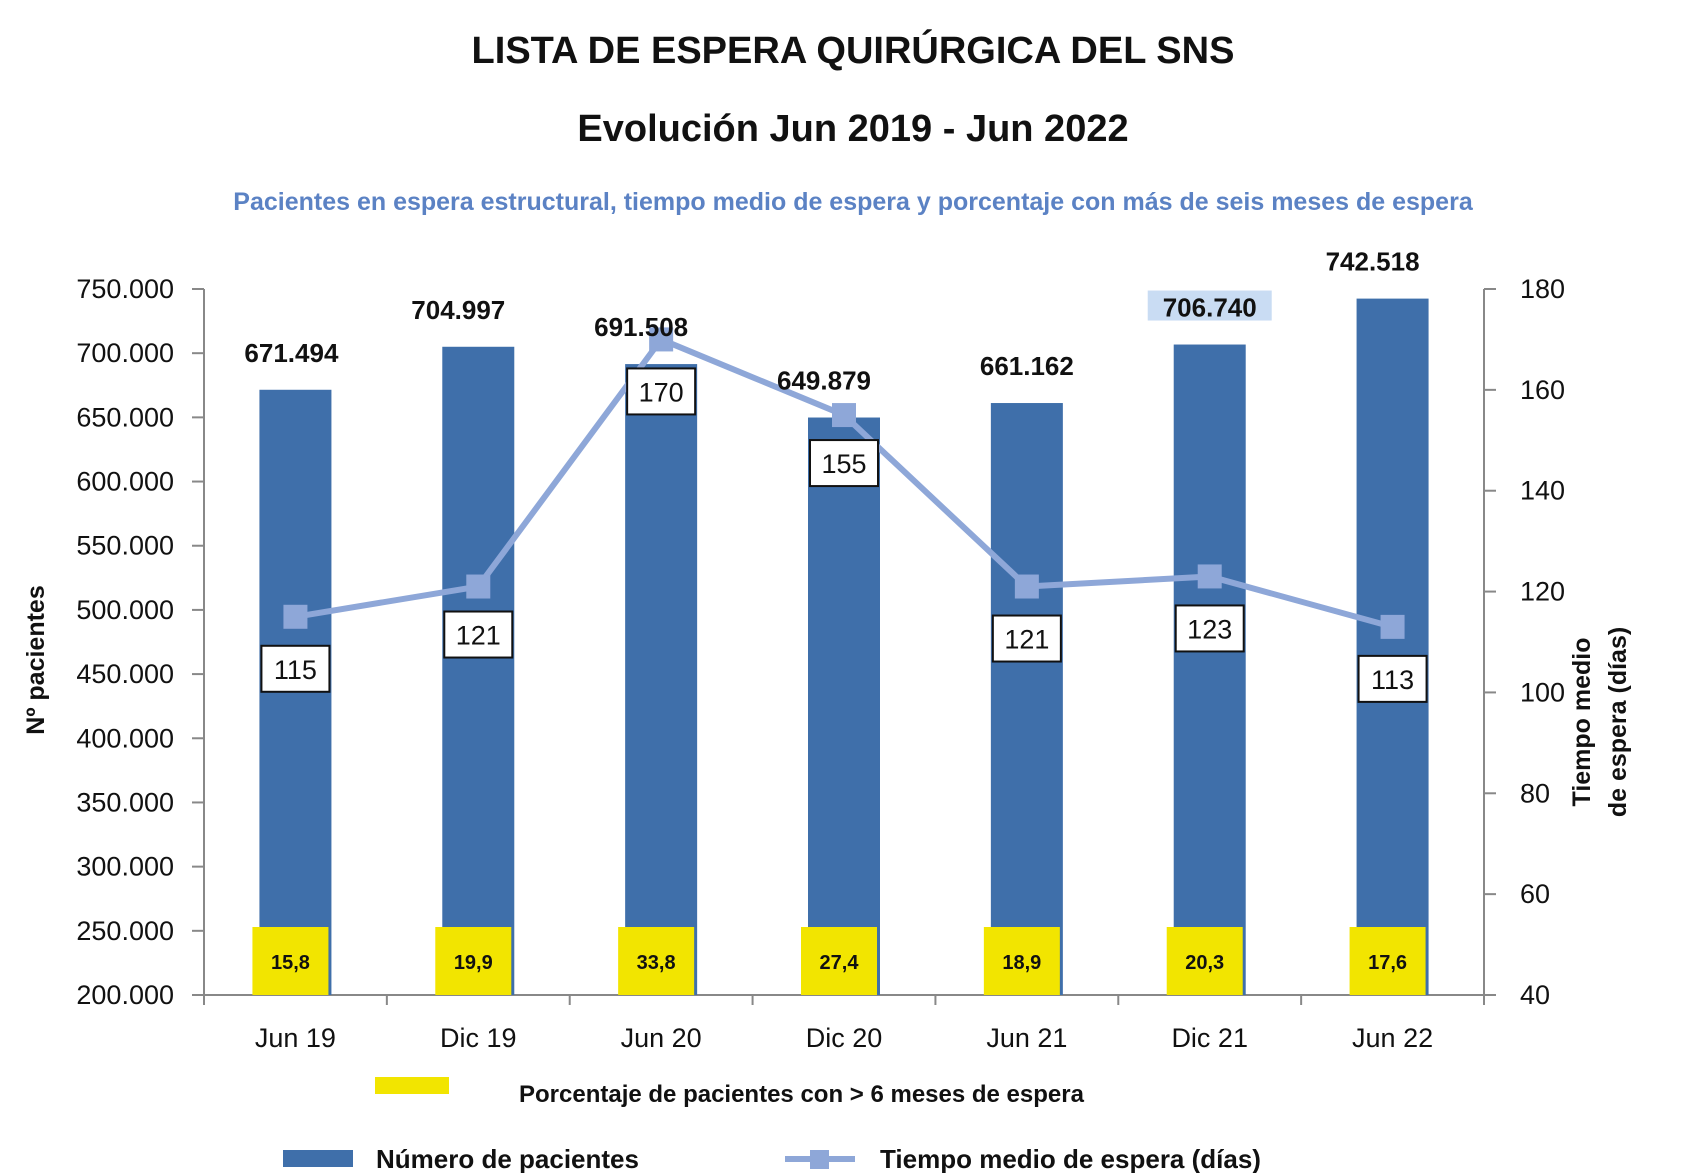  Describe the element at coordinates (125, 931) in the screenshot. I see `y-tick-label: 250.000` at that location.